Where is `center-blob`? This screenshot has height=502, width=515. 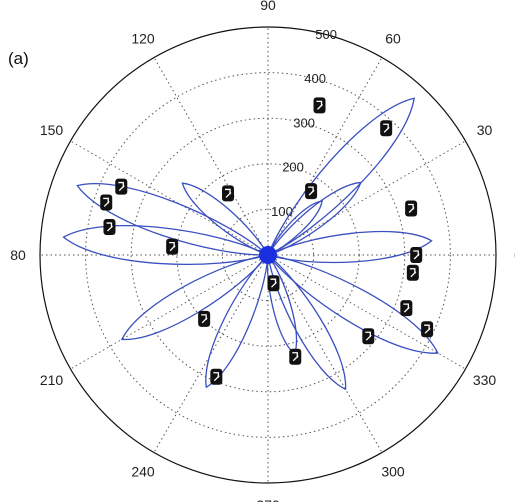 center-blob is located at coordinates (268, 255).